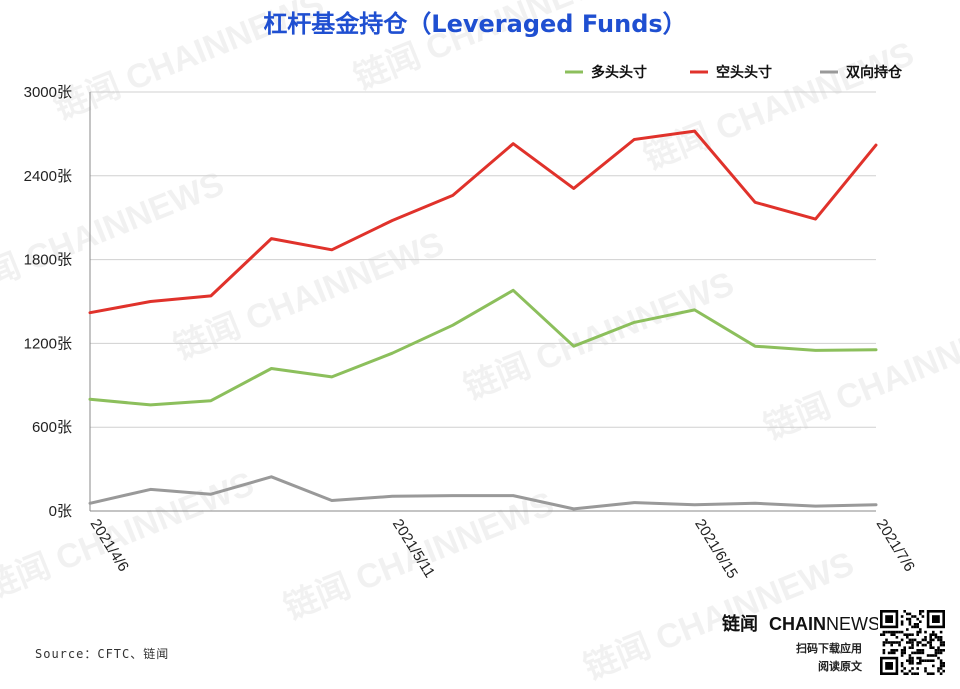  I want to click on x-tick-label: 2021/6/15, so click(716, 549).